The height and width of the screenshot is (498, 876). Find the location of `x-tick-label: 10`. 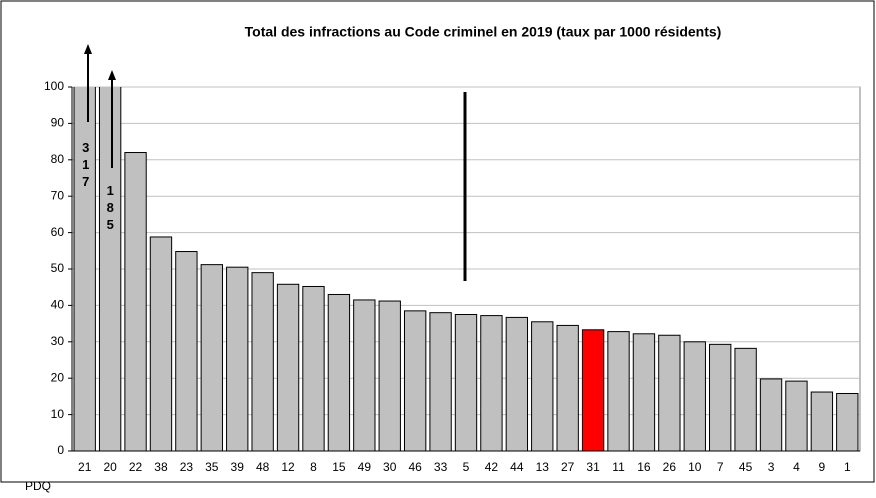

x-tick-label: 10 is located at coordinates (695, 467).